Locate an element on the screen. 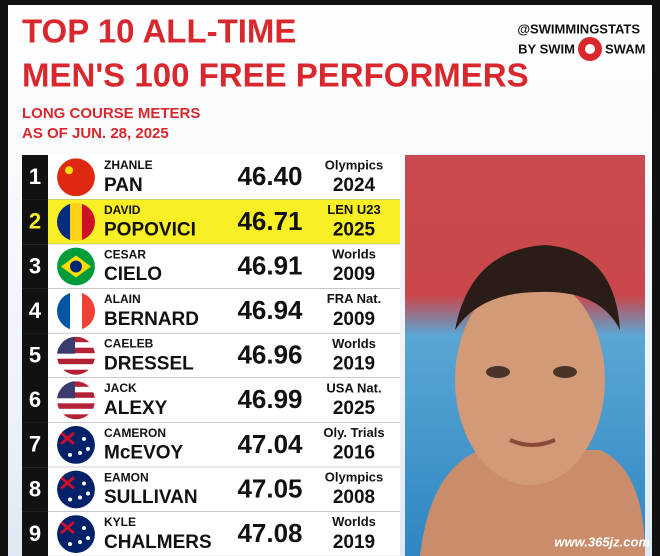 Image resolution: width=660 pixels, height=556 pixels. first-name: EAMON is located at coordinates (126, 477).